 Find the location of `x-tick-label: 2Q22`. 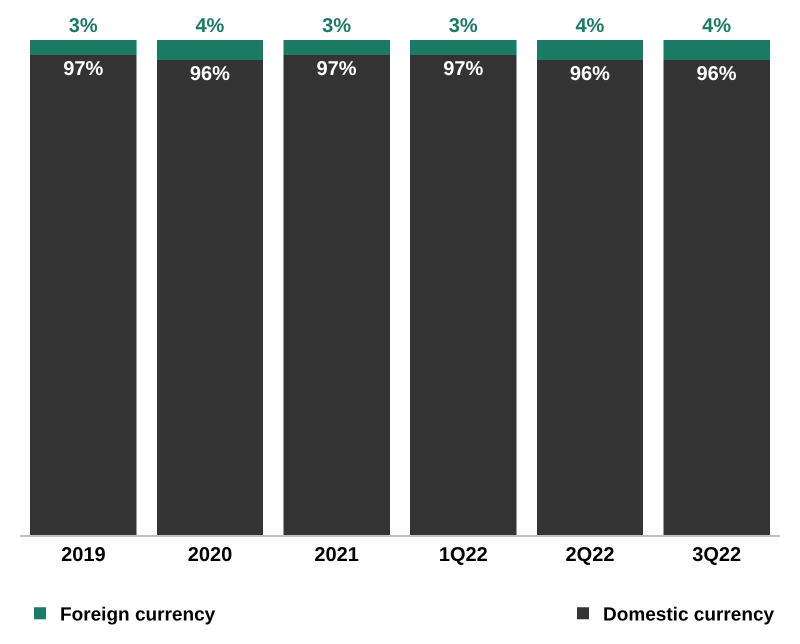

x-tick-label: 2Q22 is located at coordinates (590, 555).